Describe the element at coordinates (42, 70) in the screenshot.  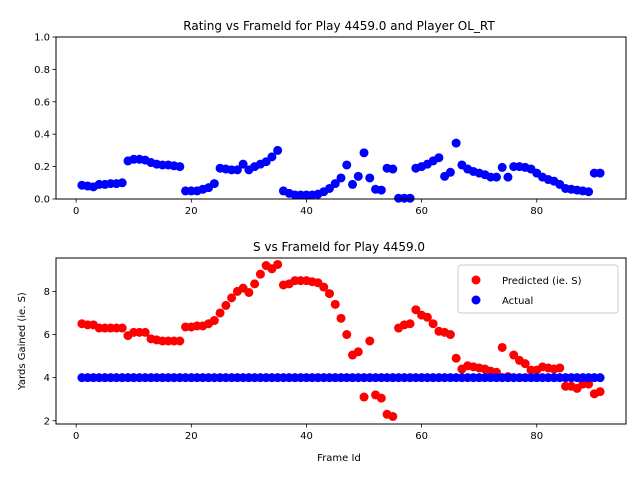
I see `y-tick-label: 0.8` at that location.